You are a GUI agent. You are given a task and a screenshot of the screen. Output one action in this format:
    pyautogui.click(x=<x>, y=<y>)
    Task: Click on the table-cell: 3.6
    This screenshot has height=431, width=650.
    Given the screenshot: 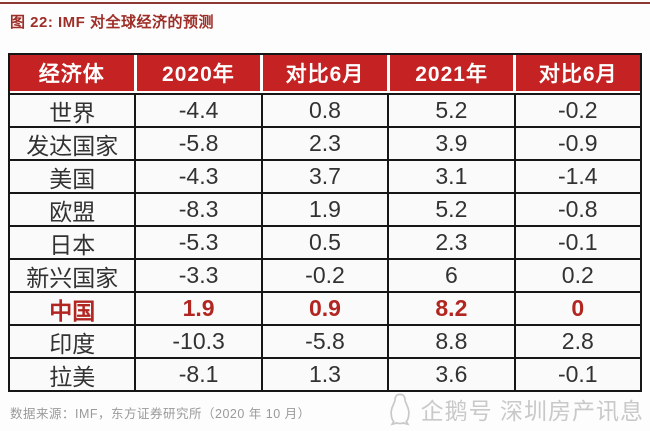 What is the action you would take?
    pyautogui.click(x=451, y=374)
    